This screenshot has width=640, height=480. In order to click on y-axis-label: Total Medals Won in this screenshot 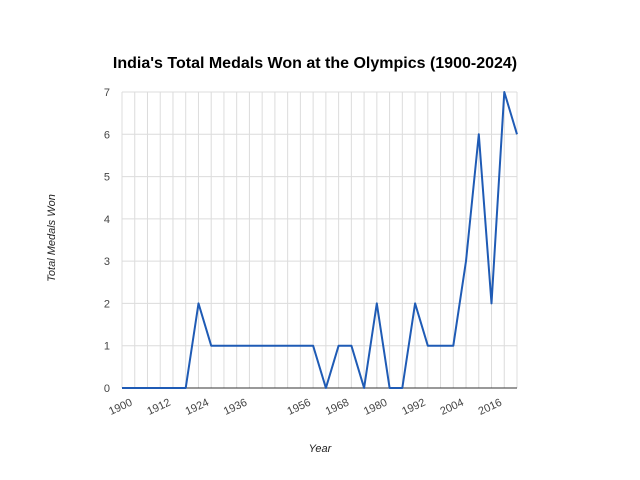, I will do `click(52, 238)`.